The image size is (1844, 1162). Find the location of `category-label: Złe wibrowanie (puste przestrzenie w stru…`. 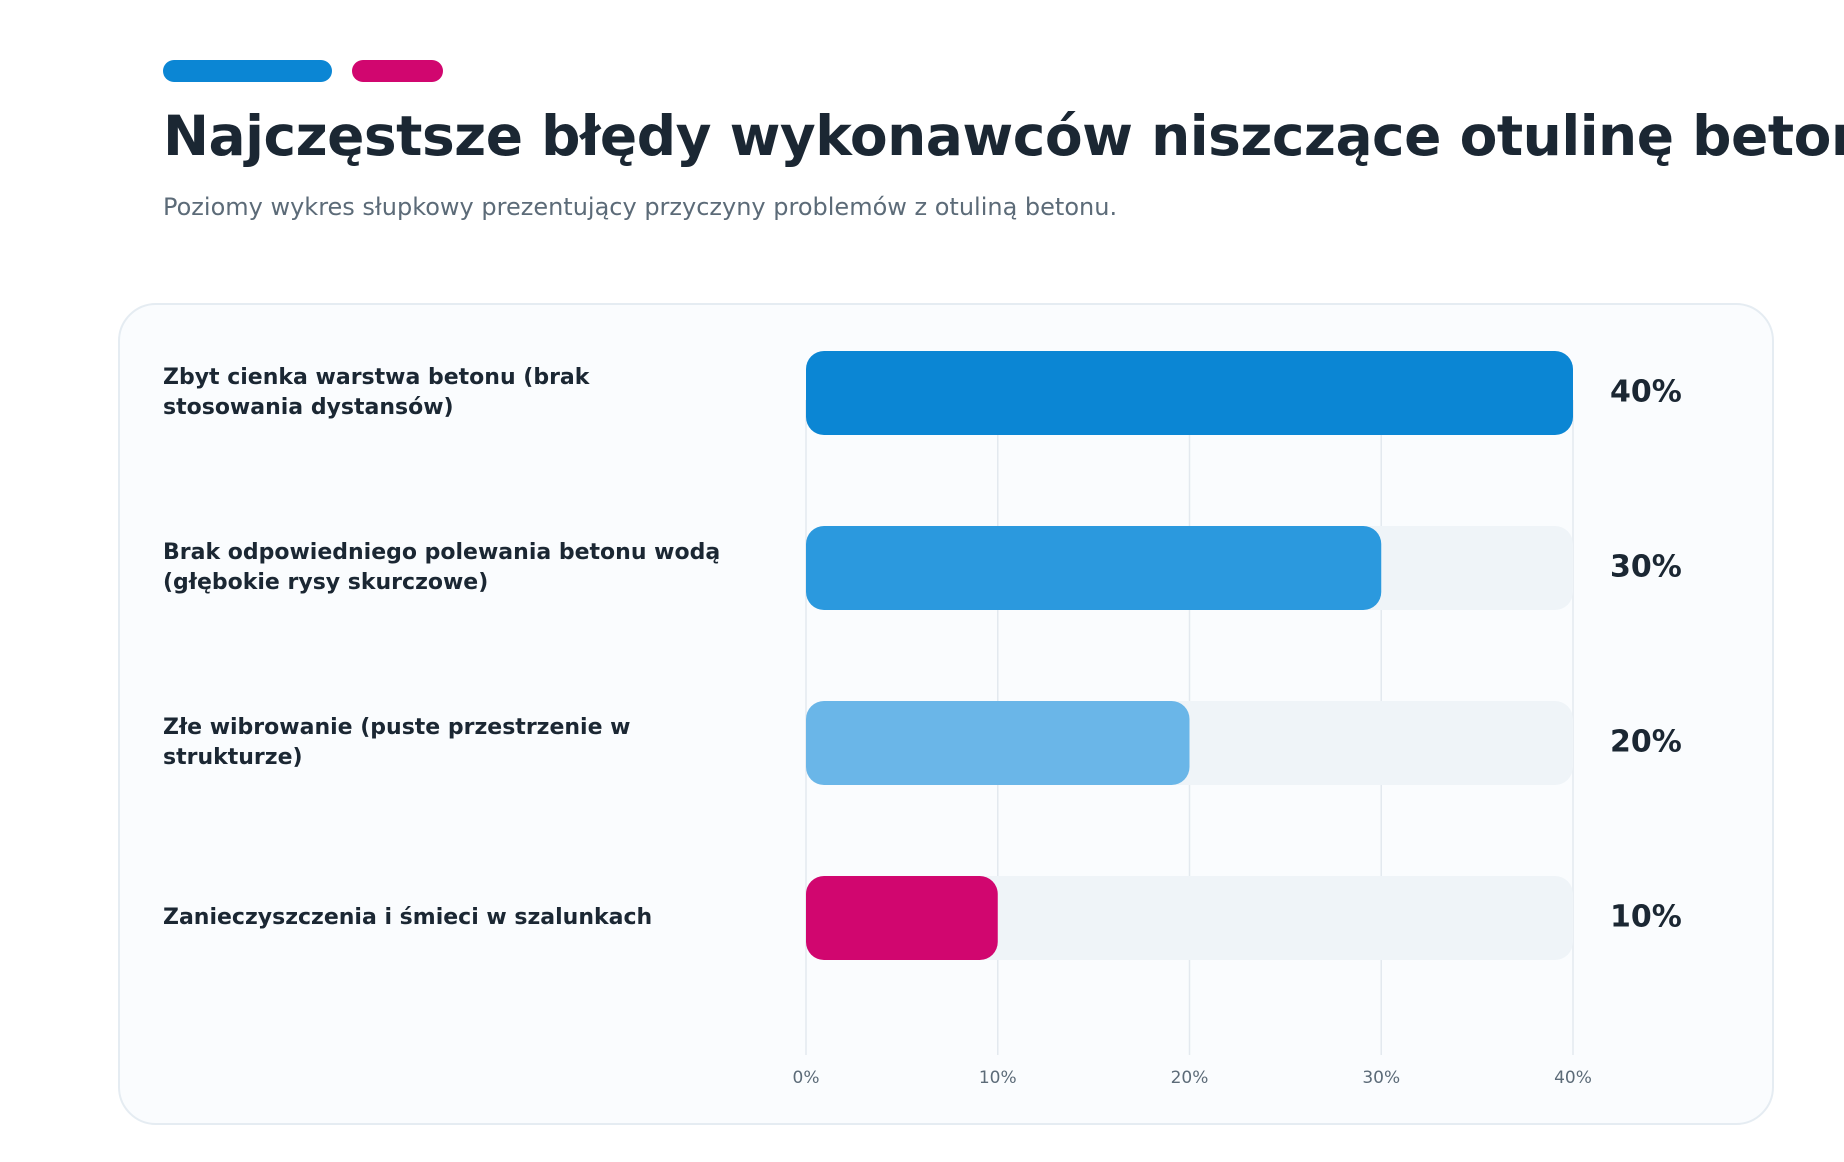

category-label: Złe wibrowanie (puste przestrzenie w stru… is located at coordinates (397, 742).